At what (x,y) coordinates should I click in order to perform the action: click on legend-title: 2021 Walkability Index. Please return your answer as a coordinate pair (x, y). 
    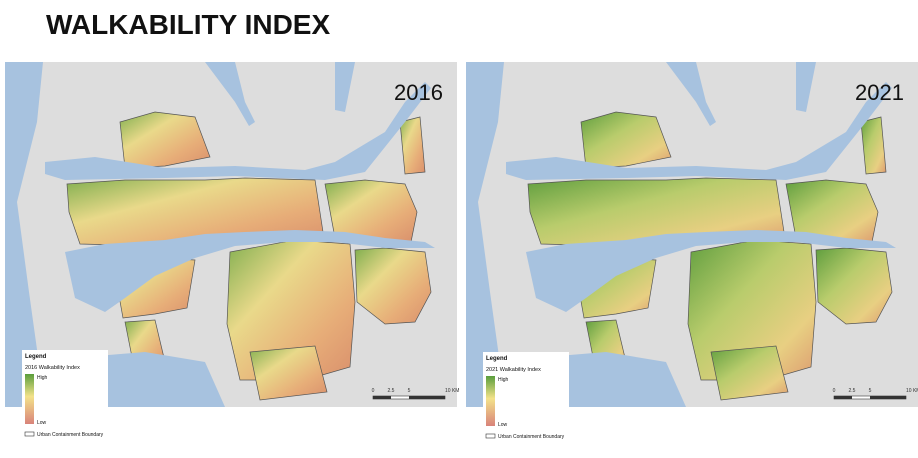
    Looking at the image, I should click on (513, 370).